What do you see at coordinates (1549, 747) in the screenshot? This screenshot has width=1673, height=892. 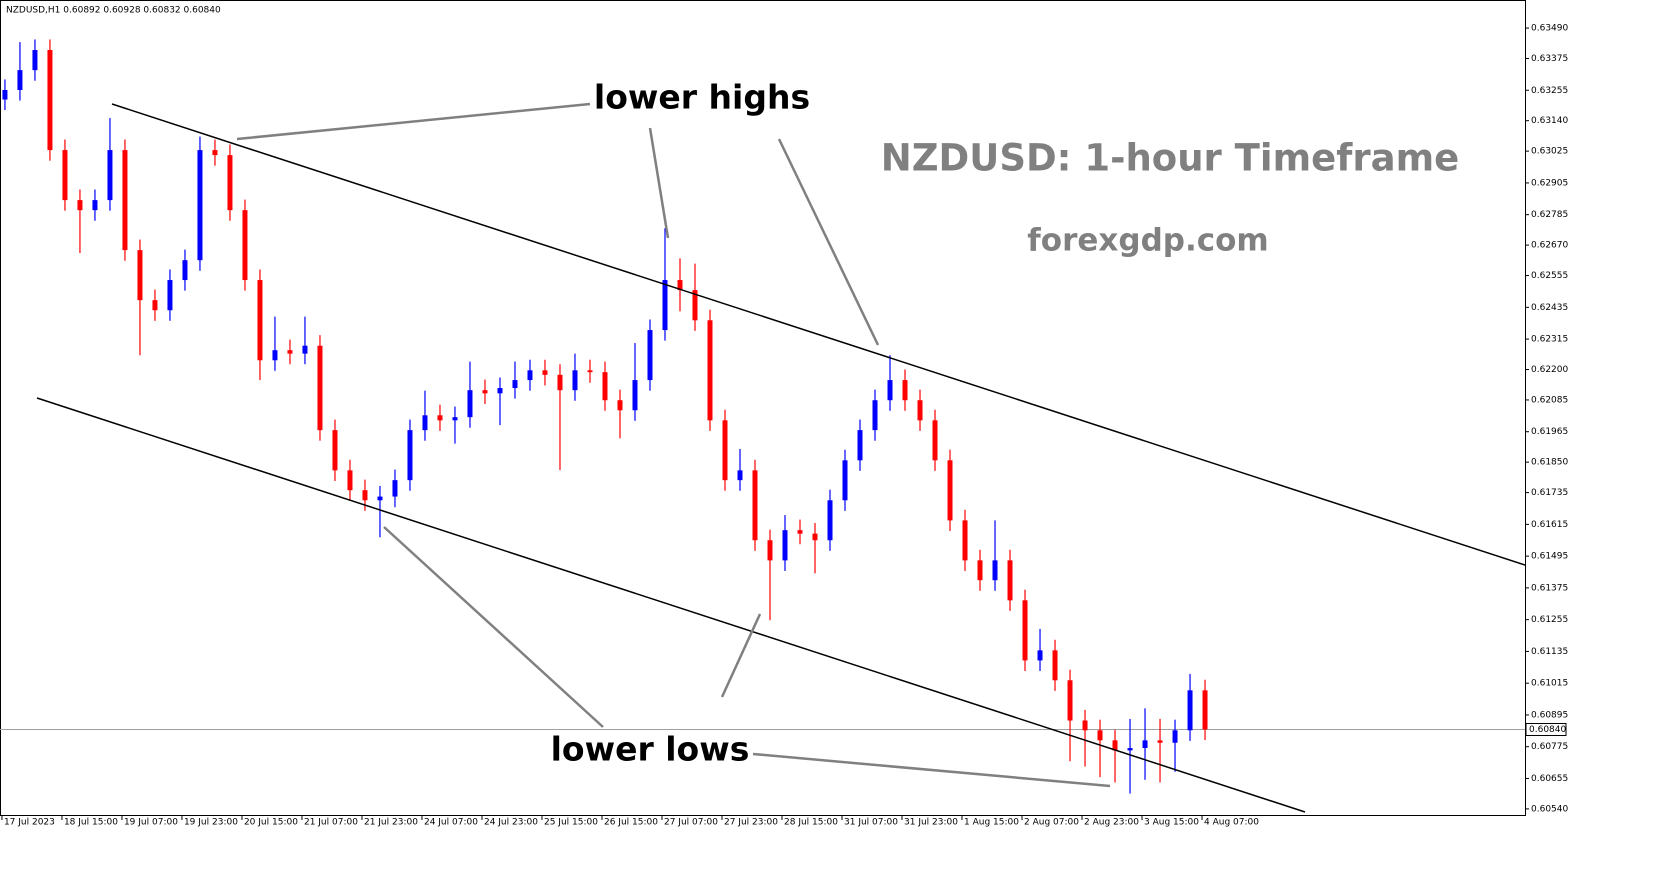 I see `y-tick-label: 0.60775` at bounding box center [1549, 747].